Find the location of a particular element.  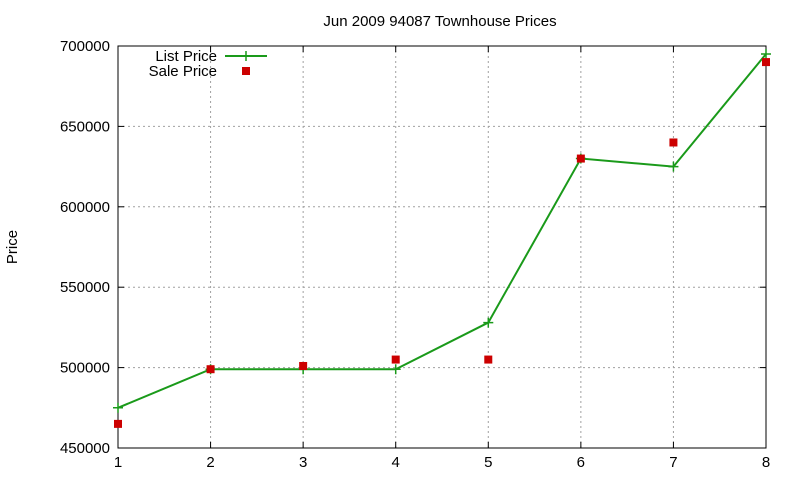

x-tick-label: 6 is located at coordinates (581, 462).